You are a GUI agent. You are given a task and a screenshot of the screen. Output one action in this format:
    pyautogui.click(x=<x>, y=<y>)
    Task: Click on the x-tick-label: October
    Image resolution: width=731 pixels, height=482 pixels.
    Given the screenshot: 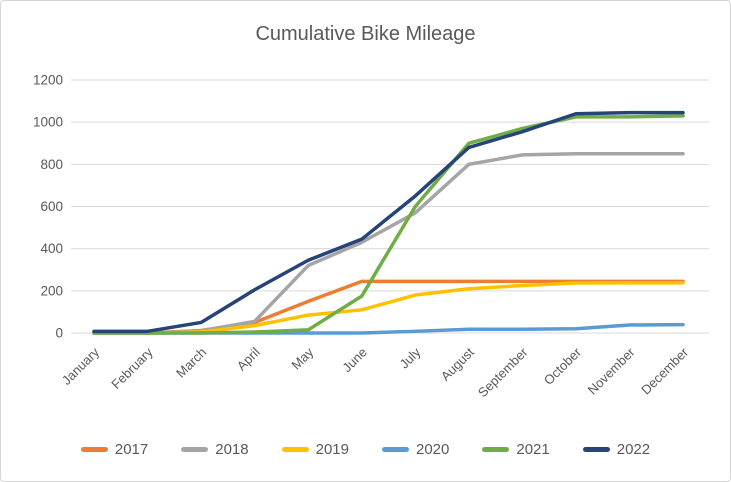 What is the action you would take?
    pyautogui.click(x=563, y=366)
    